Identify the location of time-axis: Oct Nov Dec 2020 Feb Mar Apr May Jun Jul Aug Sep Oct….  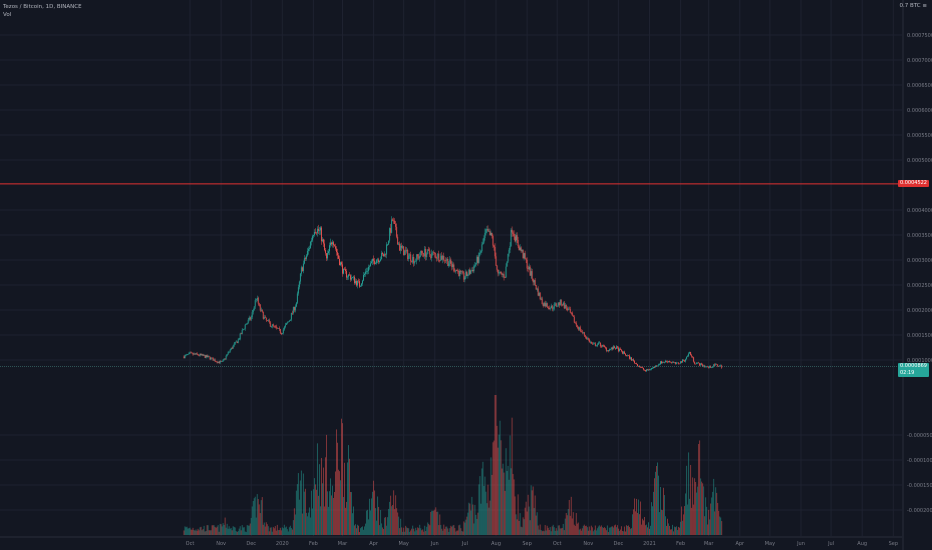
(542, 544).